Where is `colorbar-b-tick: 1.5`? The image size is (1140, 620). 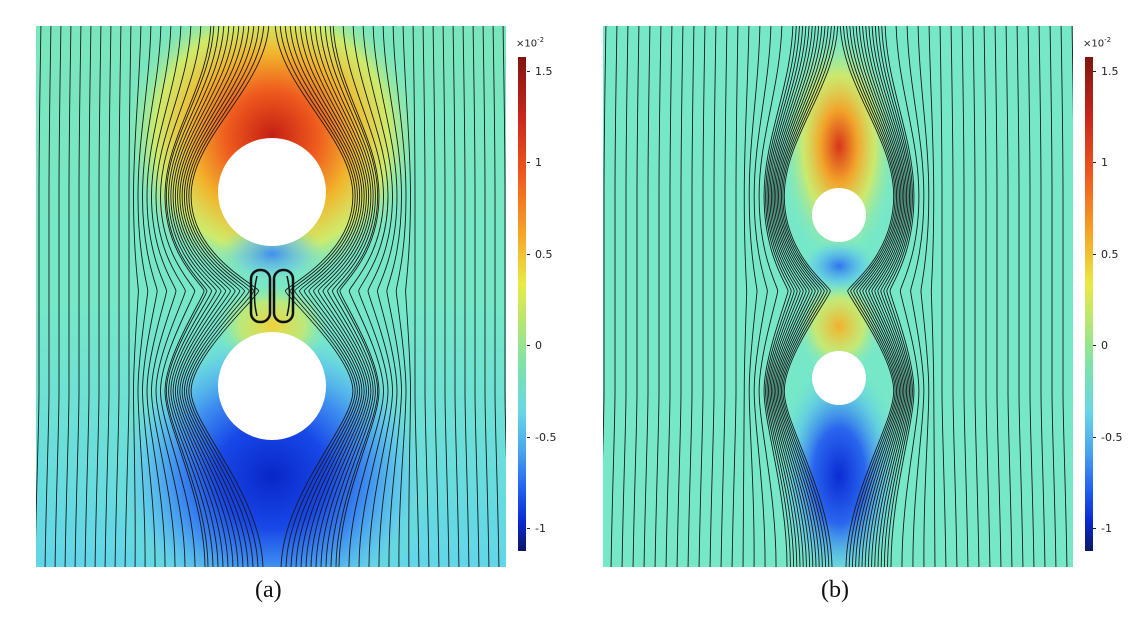 colorbar-b-tick: 1.5 is located at coordinates (1106, 71).